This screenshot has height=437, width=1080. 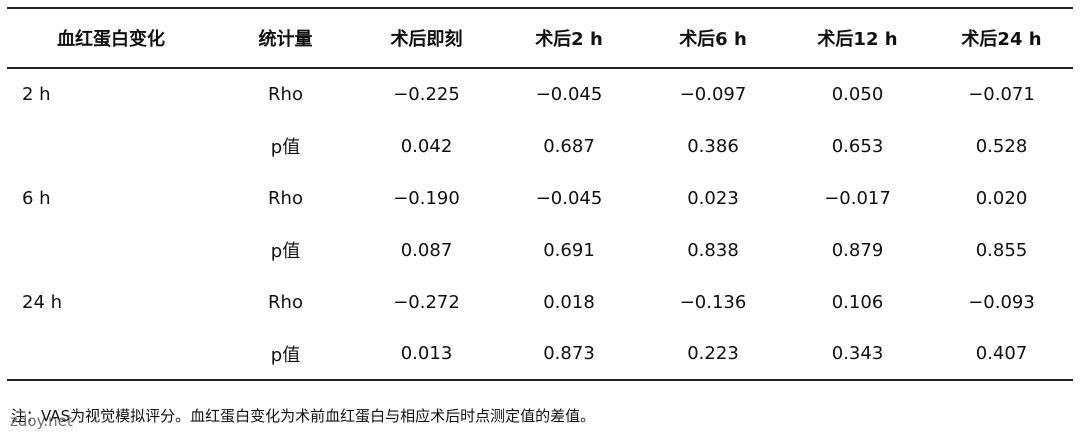 What do you see at coordinates (713, 146) in the screenshot?
I see `value-cell: 0.386` at bounding box center [713, 146].